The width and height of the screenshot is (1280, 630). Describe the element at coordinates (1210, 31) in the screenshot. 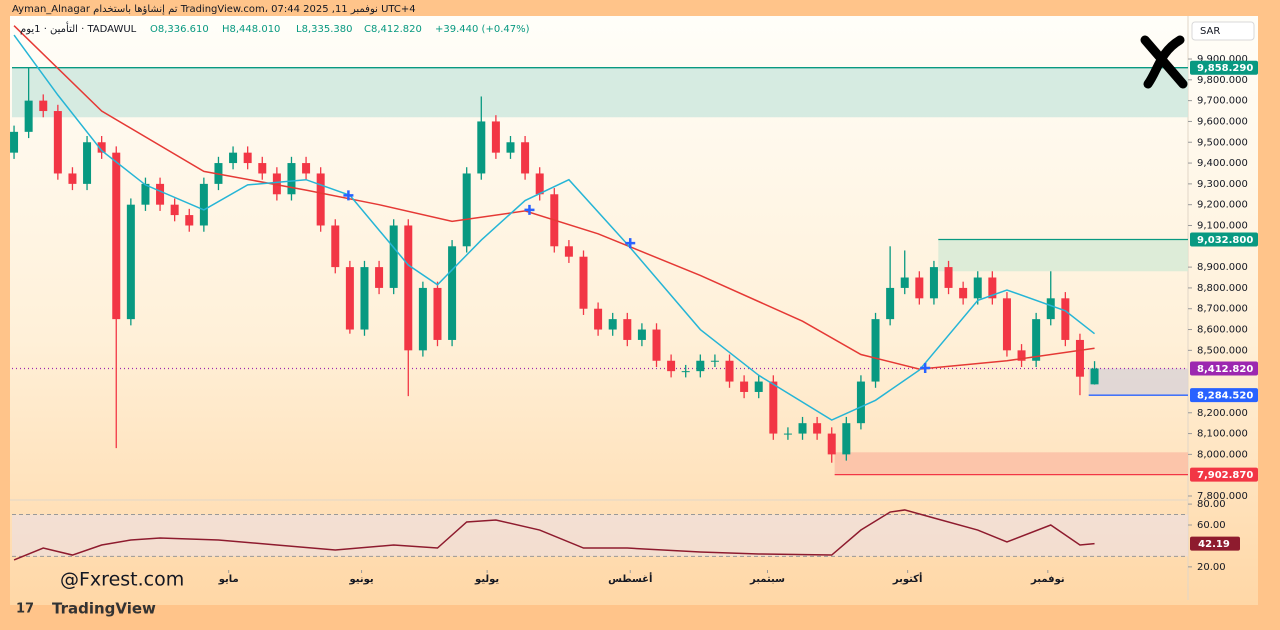

I see `currency: SAR` at that location.